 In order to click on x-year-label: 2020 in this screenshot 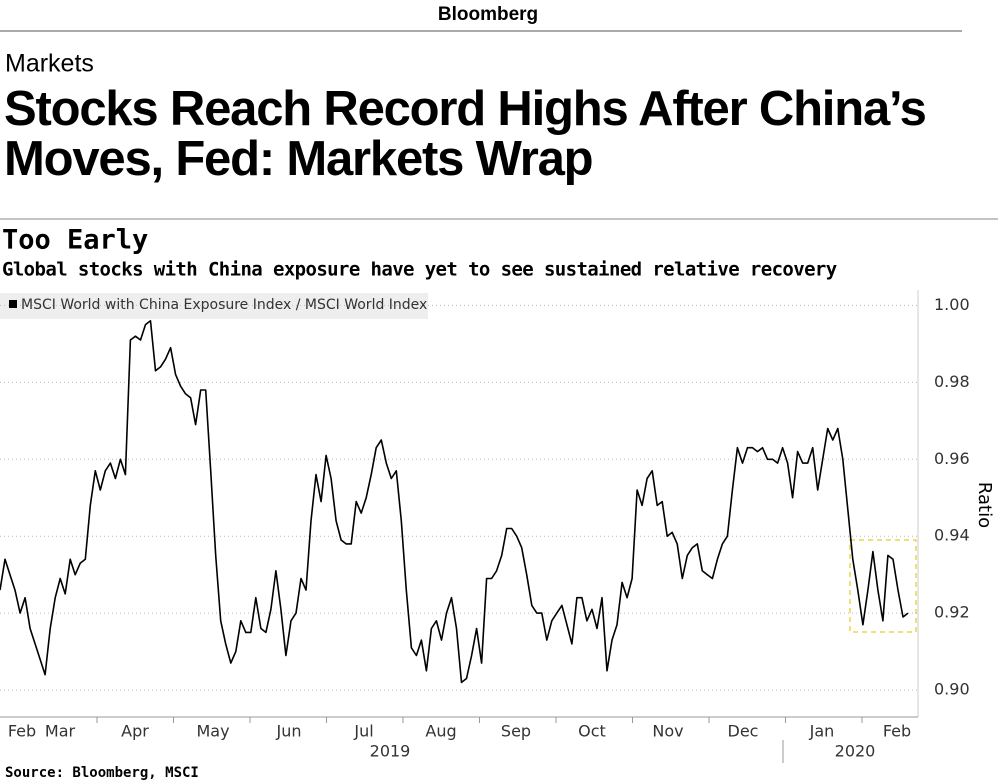, I will do `click(855, 751)`.